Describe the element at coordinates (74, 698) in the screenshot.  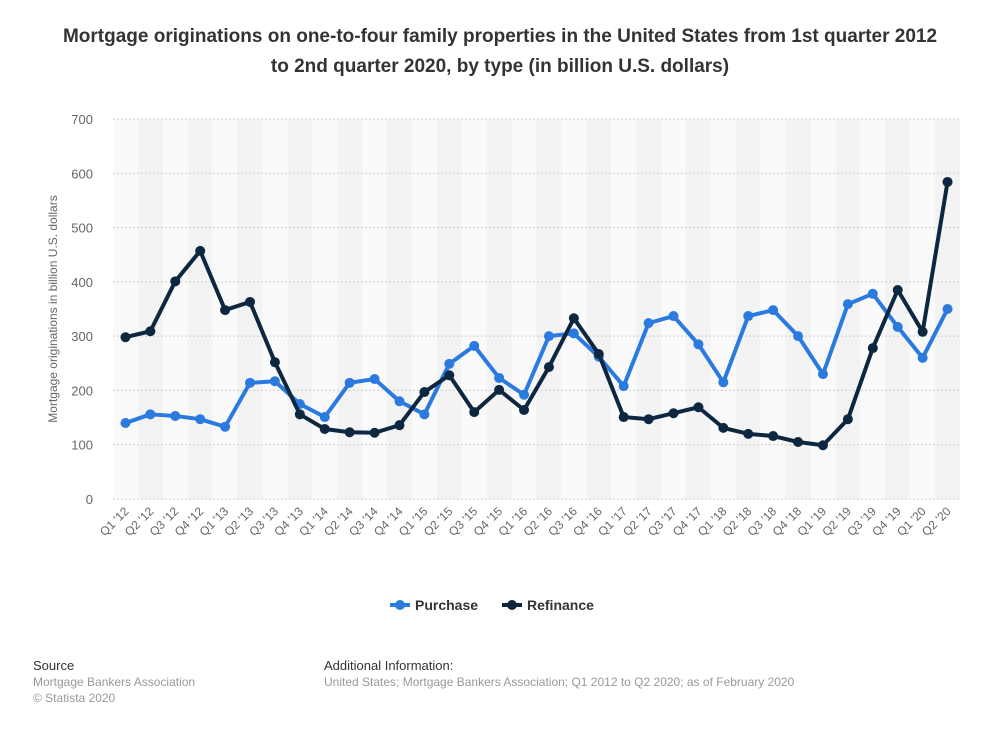
I see `copyright-line: © Statista 2020` at that location.